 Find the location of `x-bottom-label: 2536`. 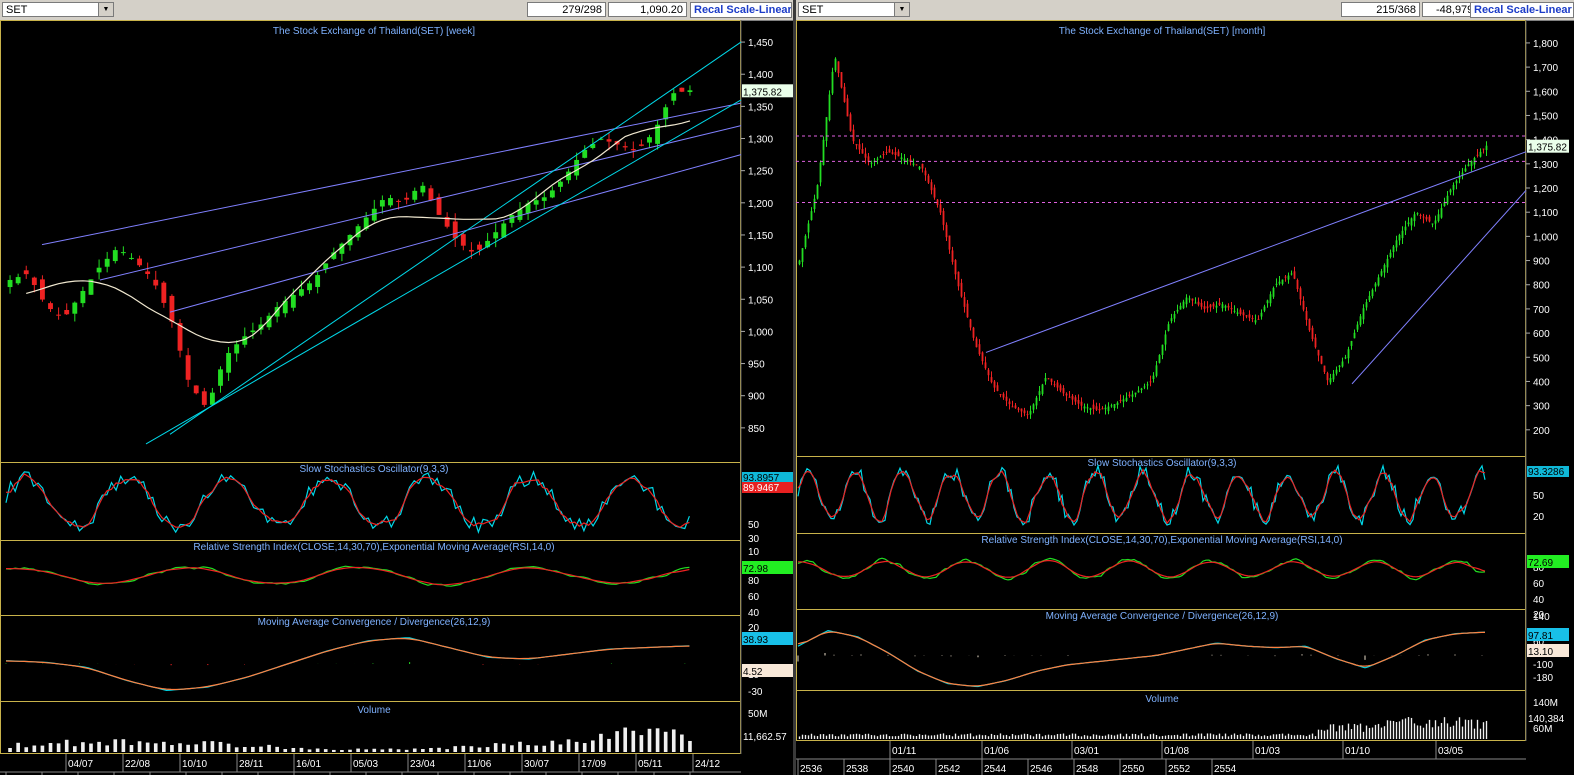

x-bottom-label: 2536 is located at coordinates (811, 769).